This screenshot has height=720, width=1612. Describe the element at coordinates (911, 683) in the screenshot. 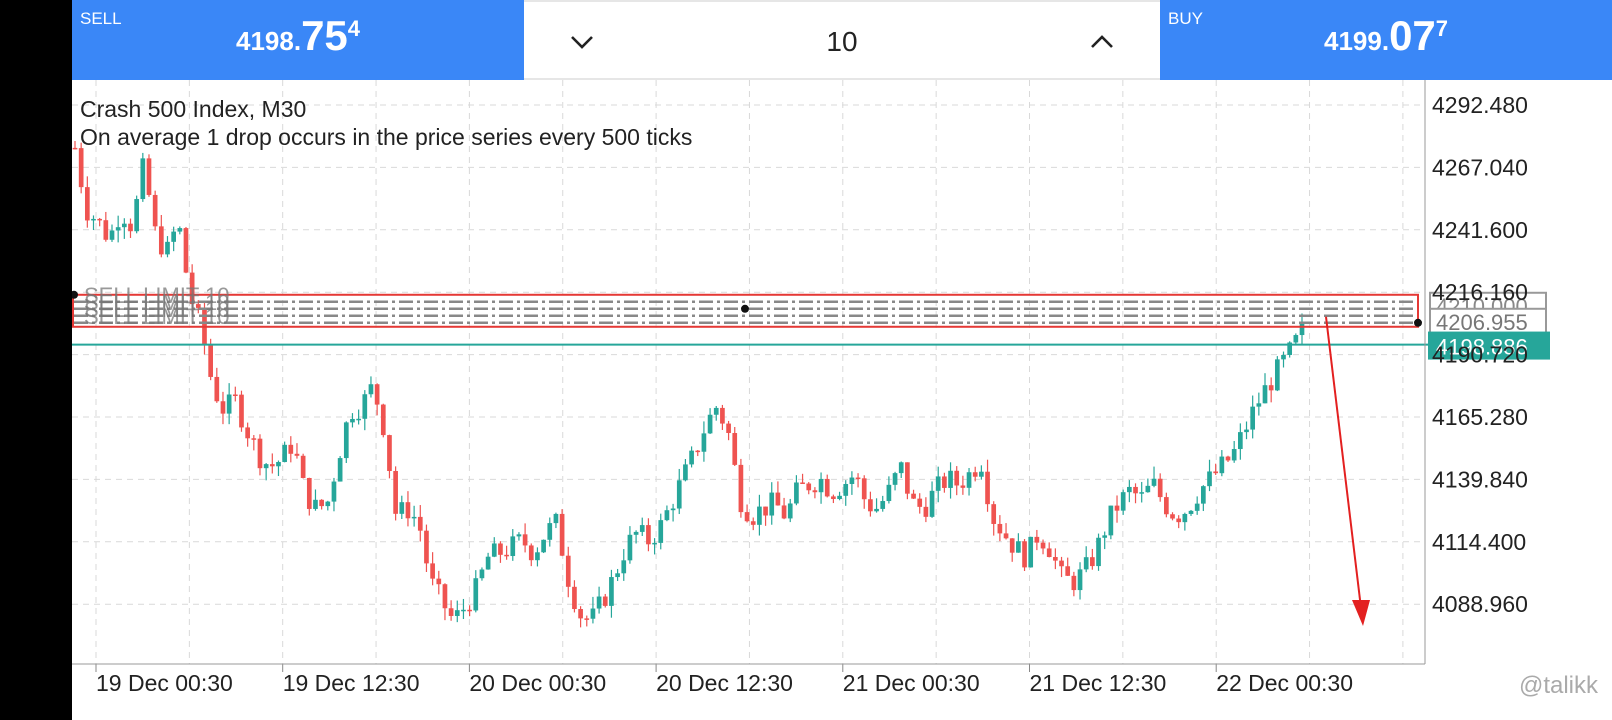

I see `x-tick-label: 21 Dec 00:30` at that location.